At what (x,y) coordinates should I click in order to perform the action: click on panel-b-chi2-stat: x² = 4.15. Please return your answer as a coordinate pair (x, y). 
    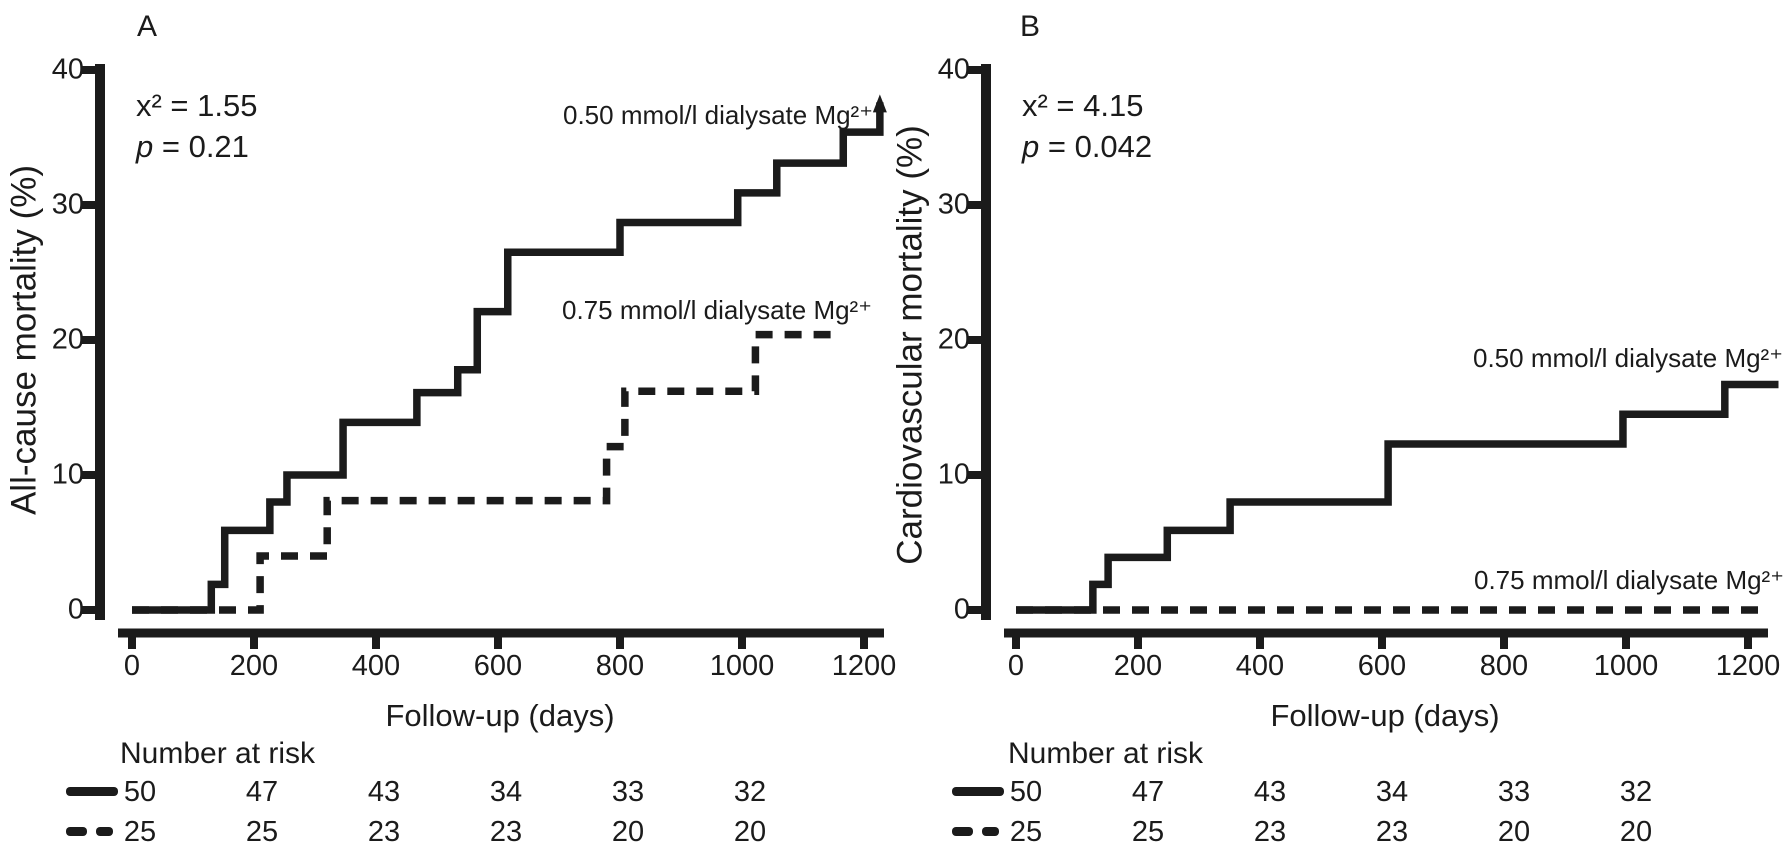
    Looking at the image, I should click on (1083, 105).